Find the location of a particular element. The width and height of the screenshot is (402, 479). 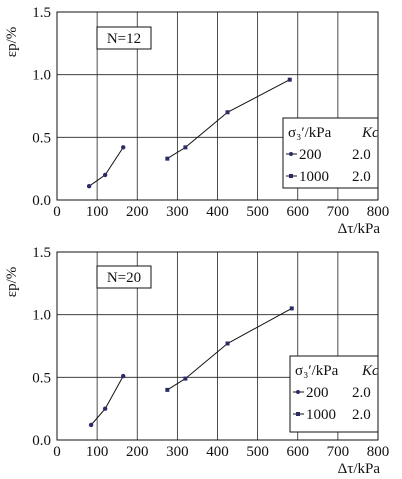

n-label: N=12 is located at coordinates (124, 39).